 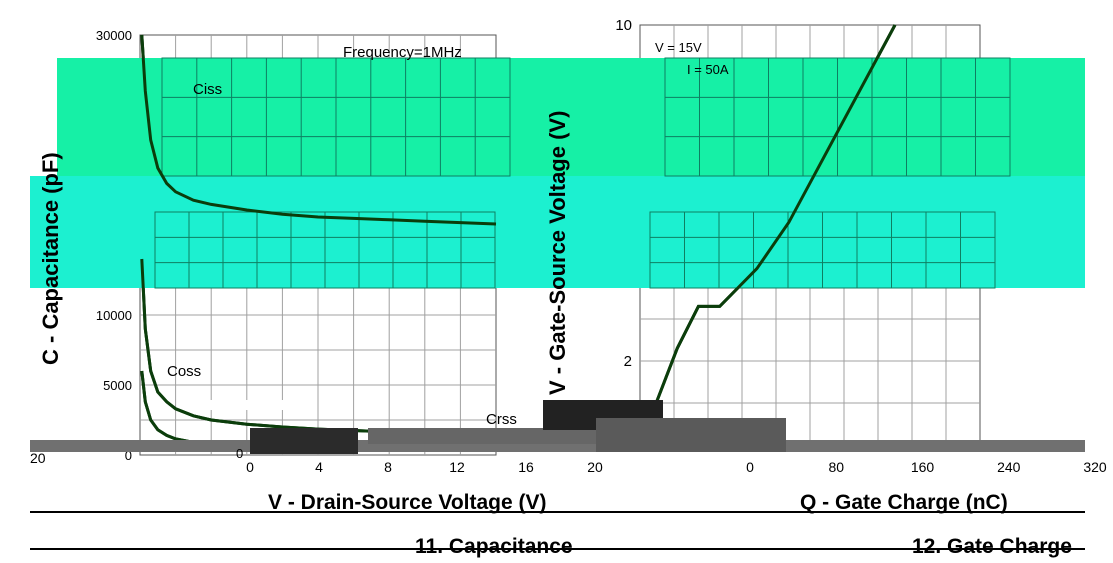 What do you see at coordinates (628, 361) in the screenshot?
I see `y-tick-label: 2` at bounding box center [628, 361].